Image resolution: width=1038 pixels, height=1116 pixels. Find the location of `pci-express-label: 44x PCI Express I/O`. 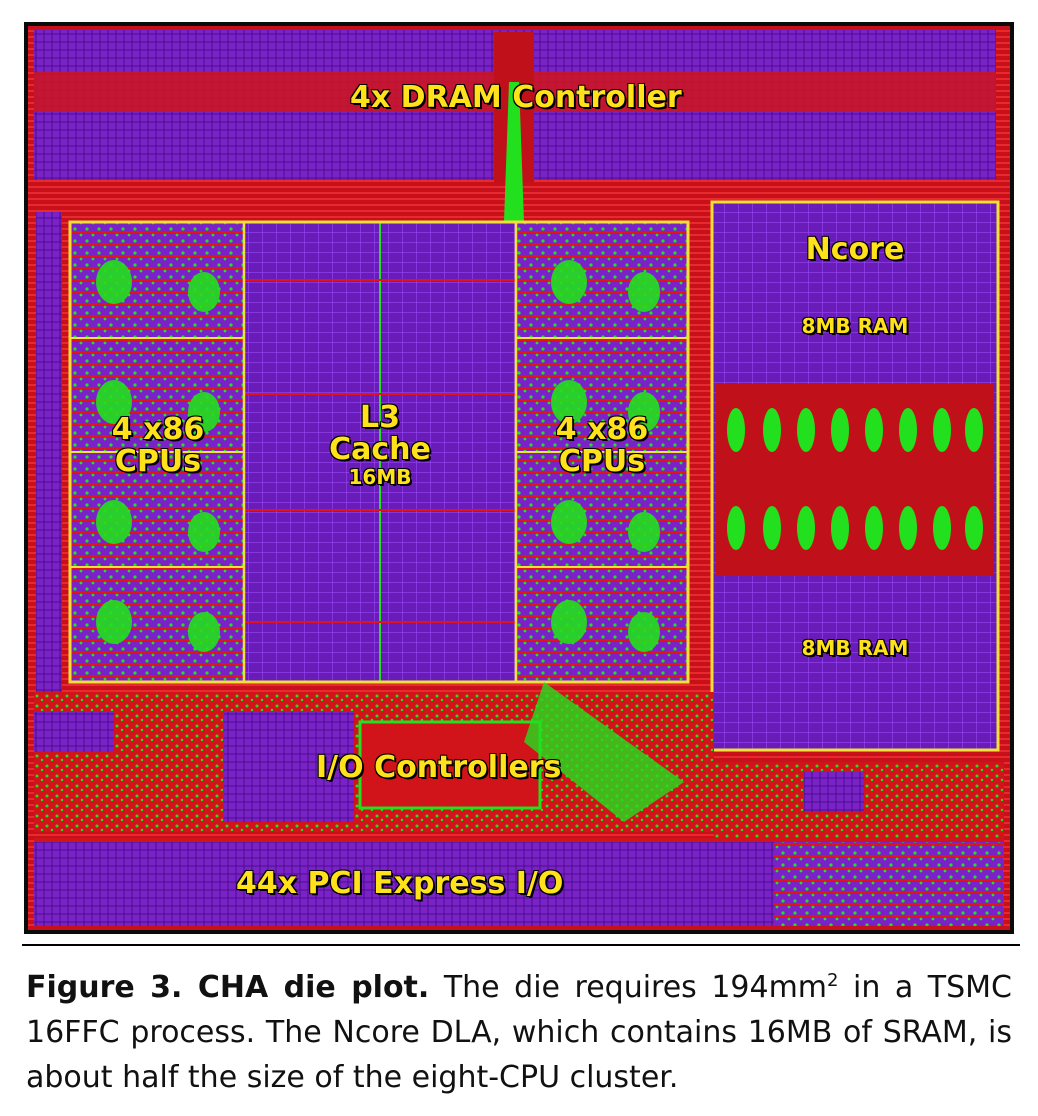

pci-express-label: 44x PCI Express I/O is located at coordinates (400, 883).